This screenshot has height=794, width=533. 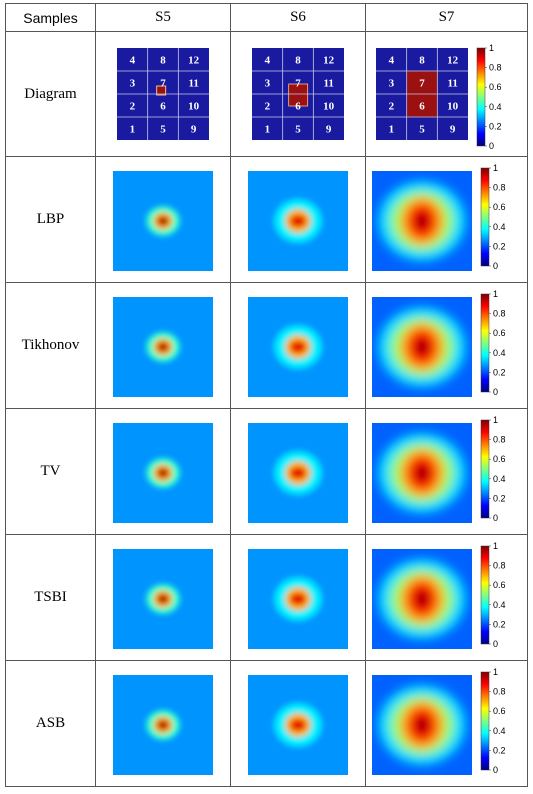 I want to click on header-s5: S5, so click(x=163, y=17).